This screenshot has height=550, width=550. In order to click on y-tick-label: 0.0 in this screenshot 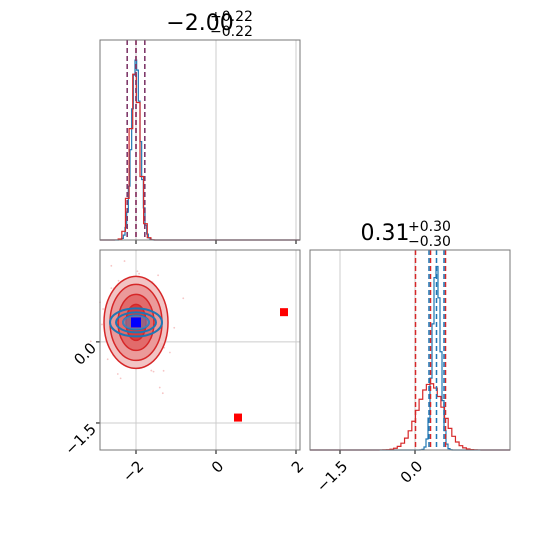, I will do `click(85, 354)`.